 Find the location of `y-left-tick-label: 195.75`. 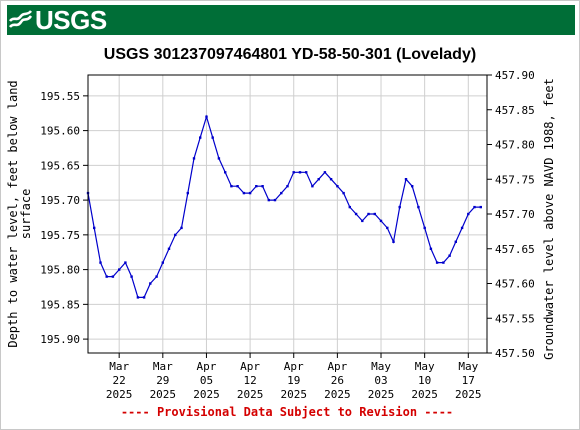

y-left-tick-label: 195.75 is located at coordinates (60, 235).